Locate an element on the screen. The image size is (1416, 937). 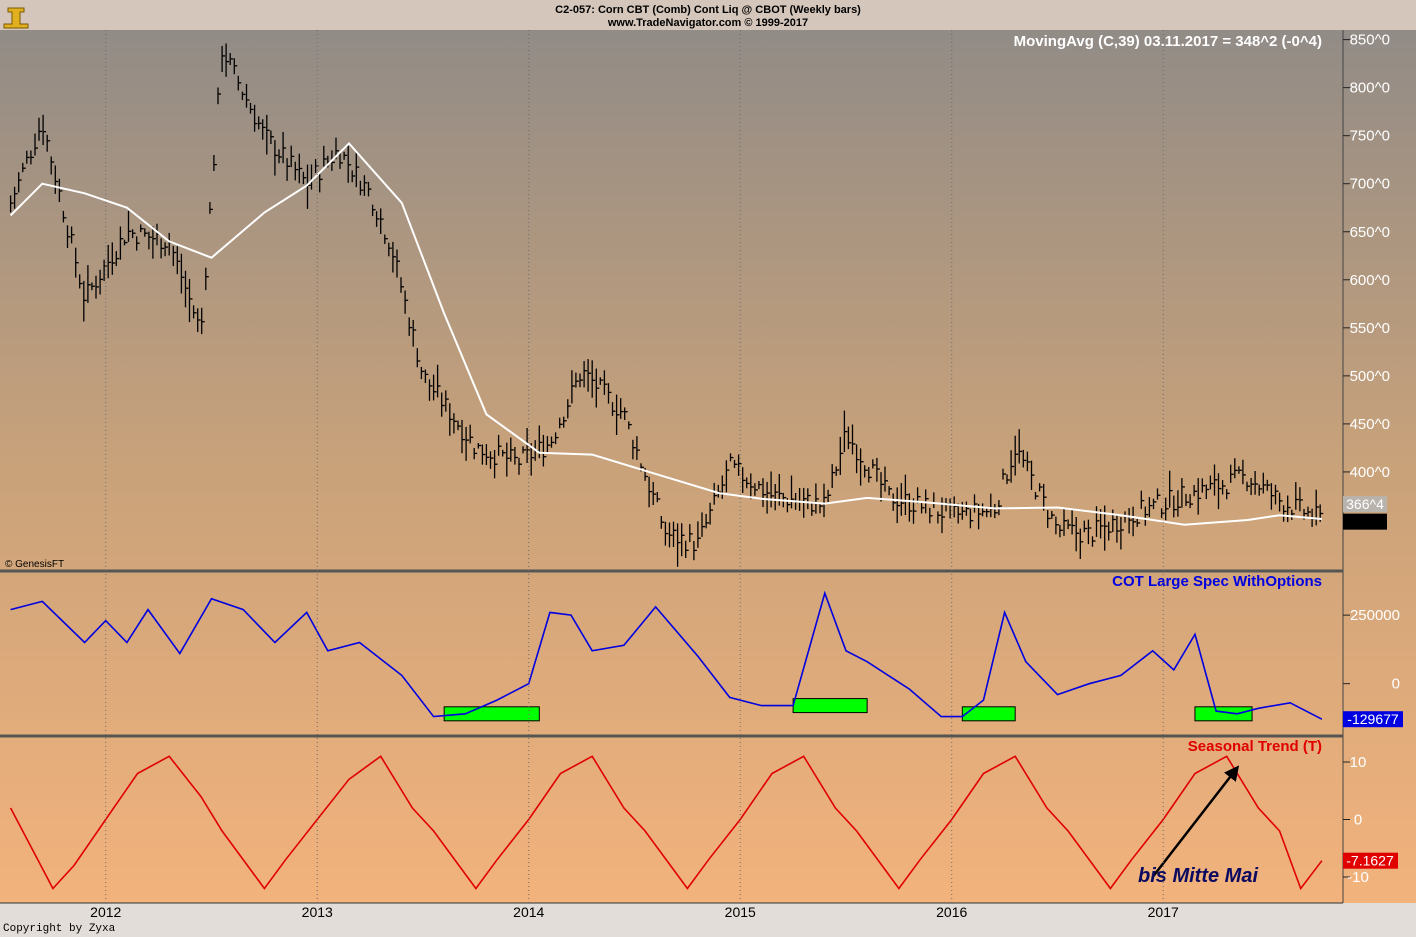
price-tick-label: 500^0 is located at coordinates (1370, 376).